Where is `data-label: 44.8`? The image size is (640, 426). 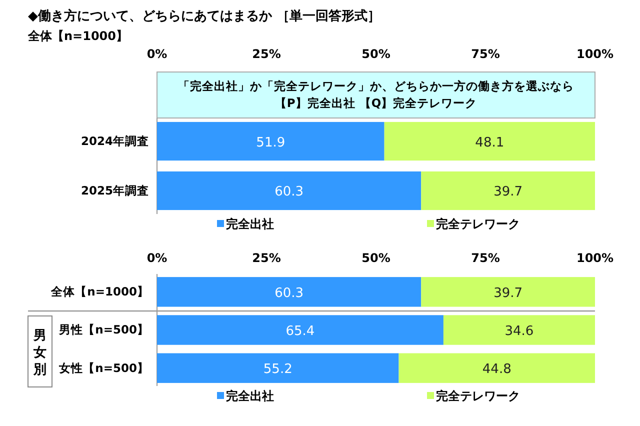 data-label: 44.8 is located at coordinates (497, 370).